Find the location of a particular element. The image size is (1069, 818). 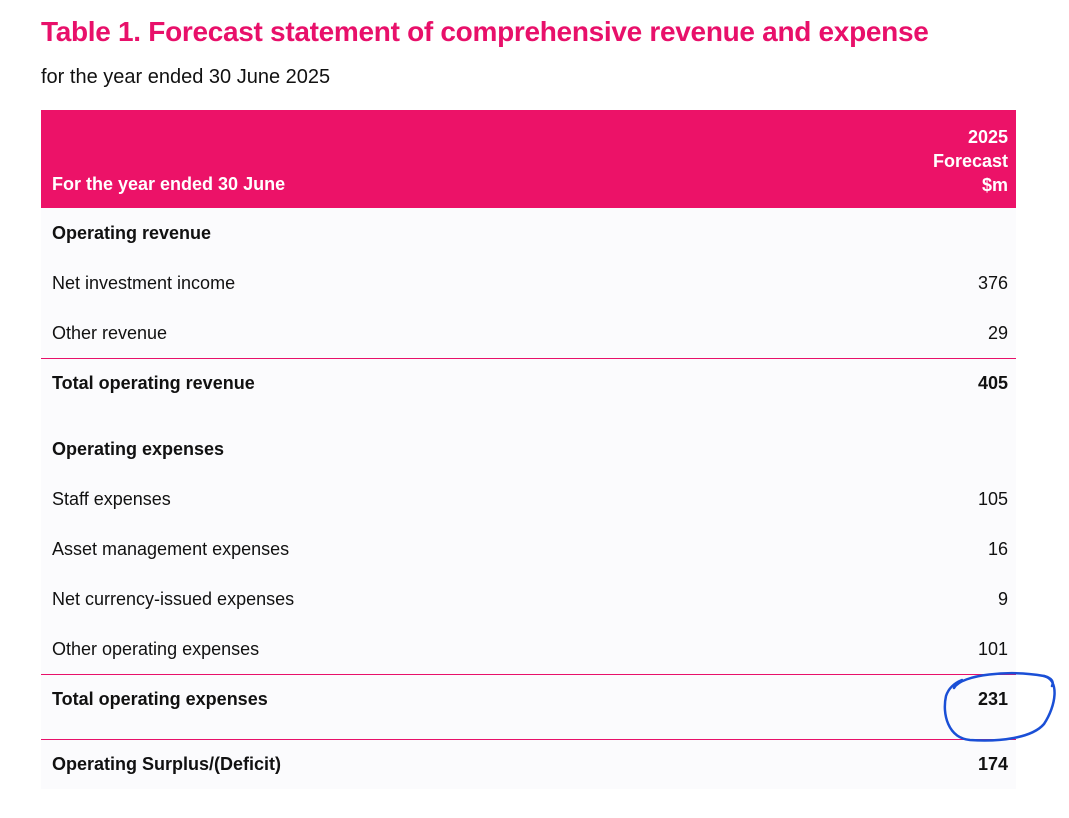

table-row: Staff expenses 105 is located at coordinates (528, 499).